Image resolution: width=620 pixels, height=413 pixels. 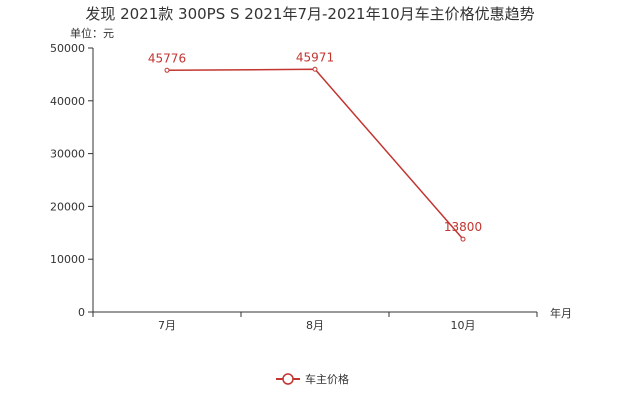 I want to click on y-tick-label: 50000, so click(x=67, y=48).